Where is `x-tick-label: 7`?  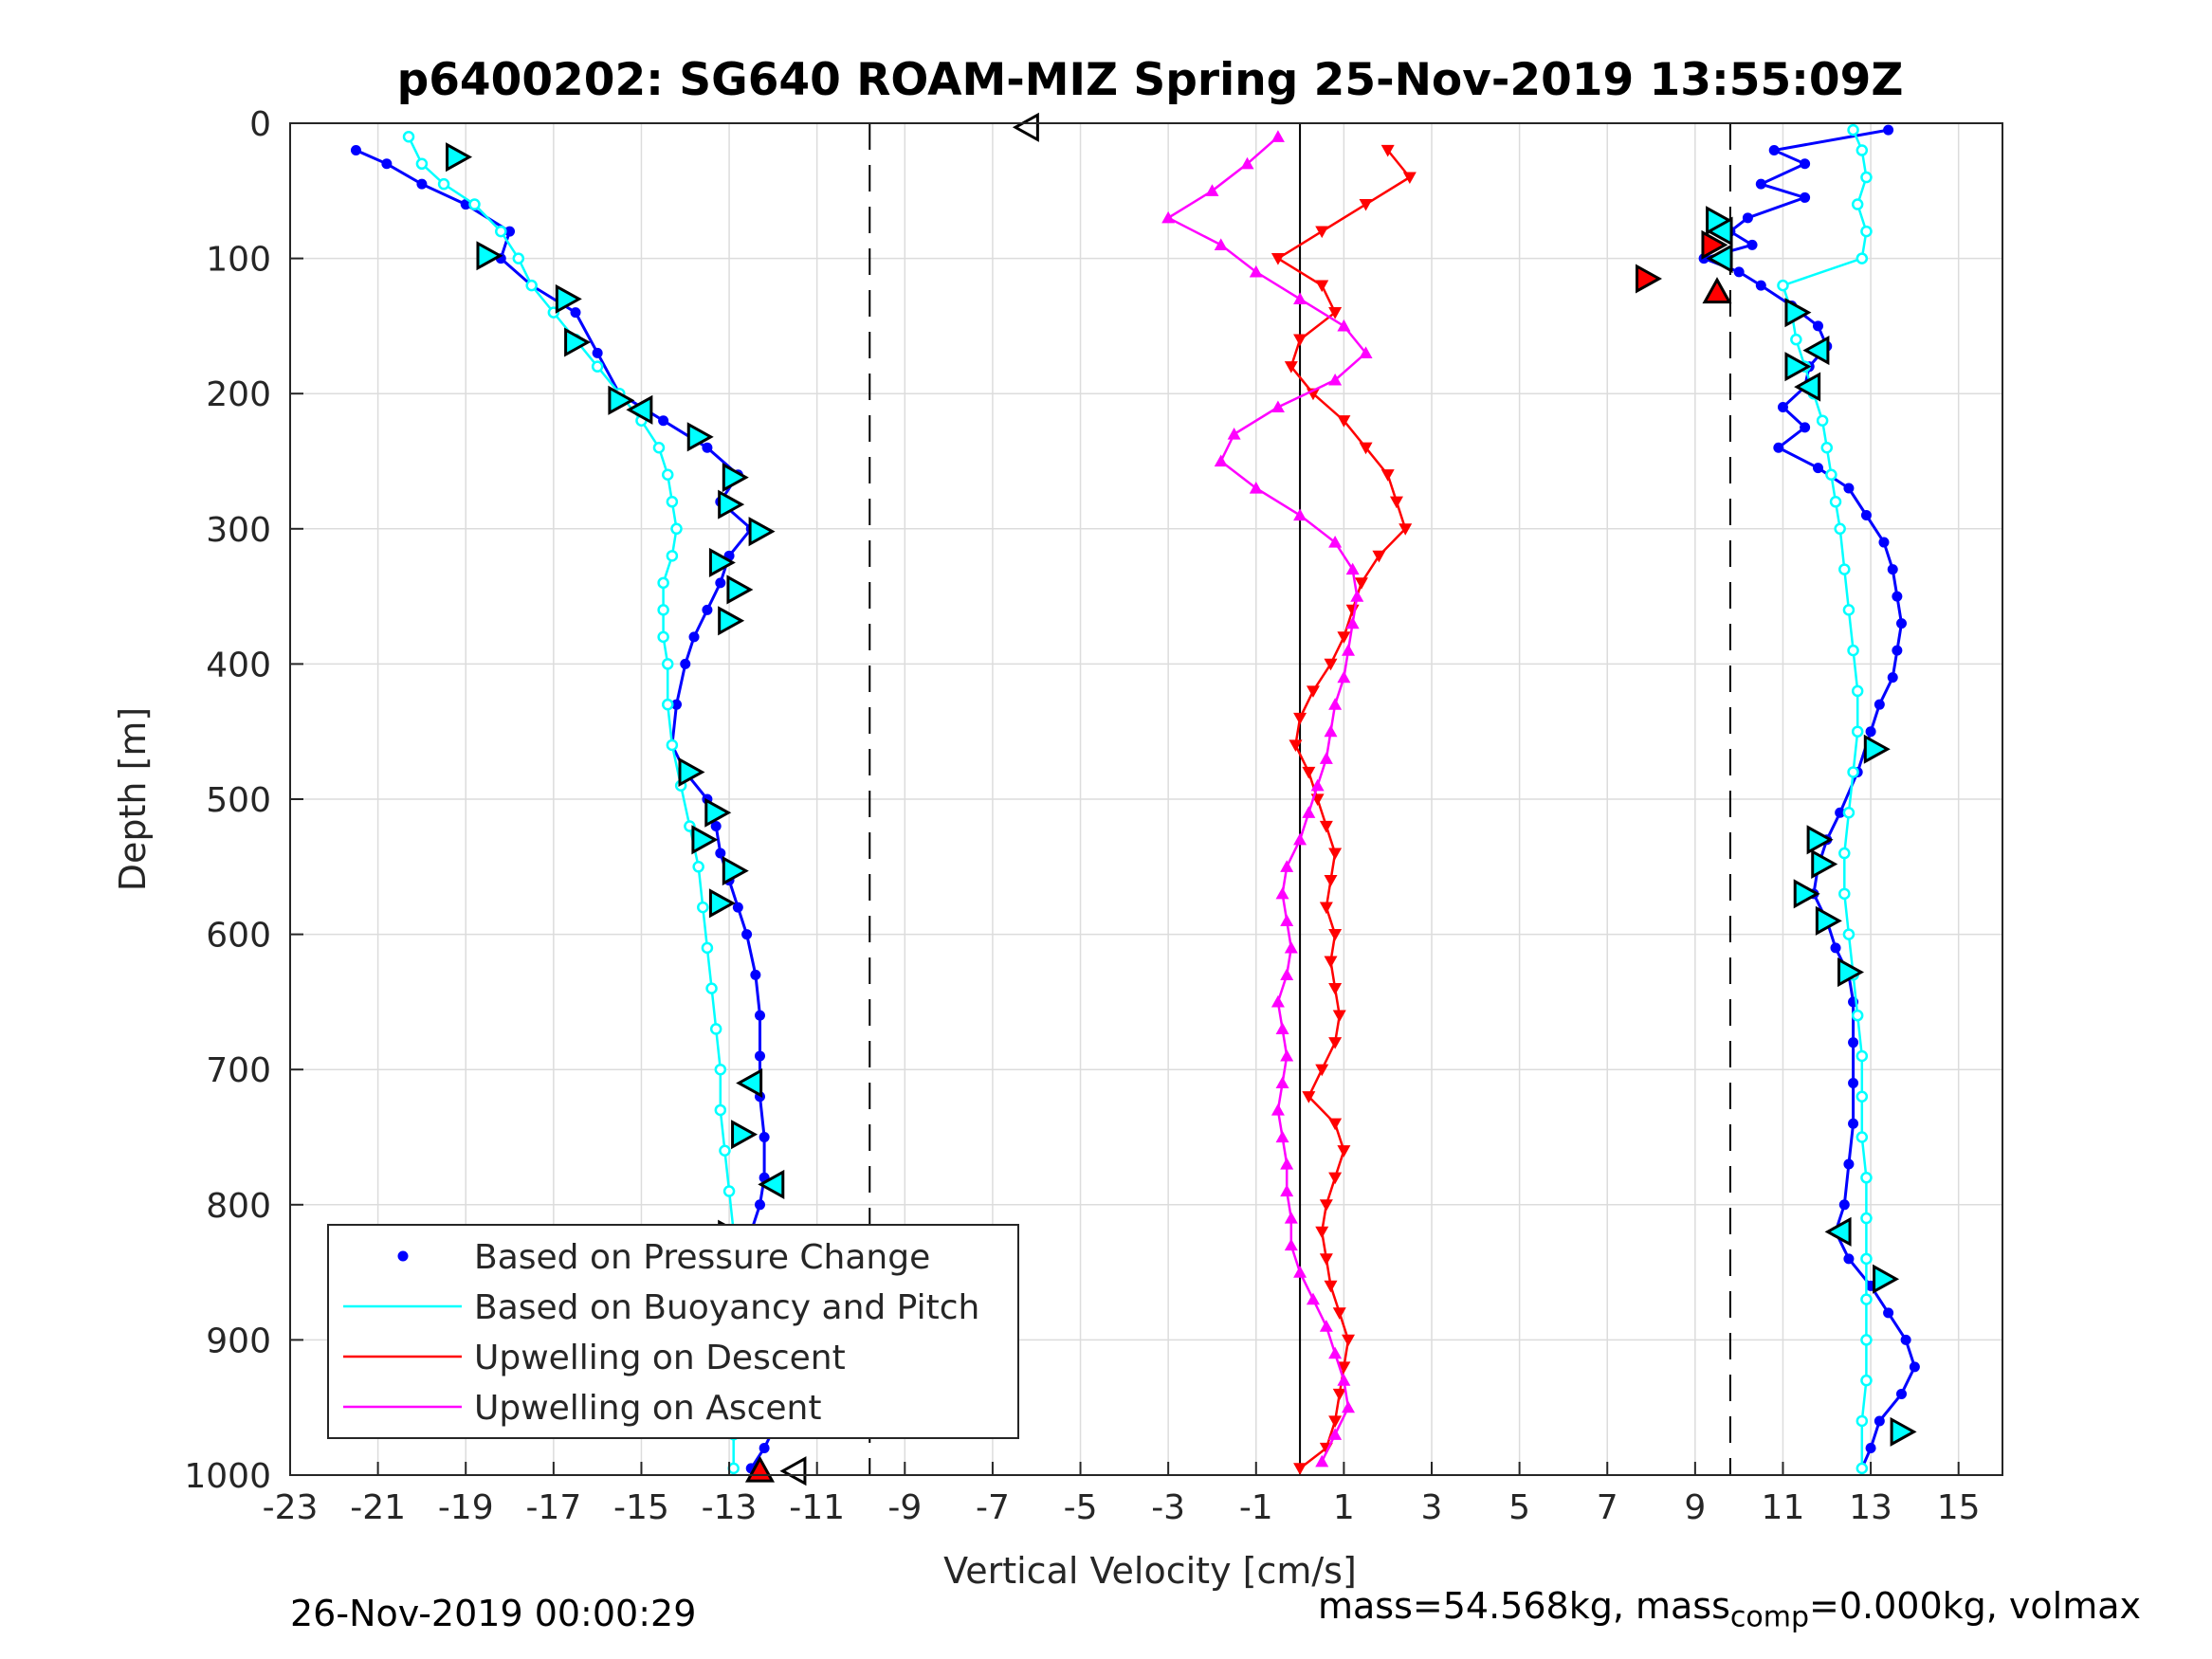
x-tick-label: 7 is located at coordinates (1607, 1507).